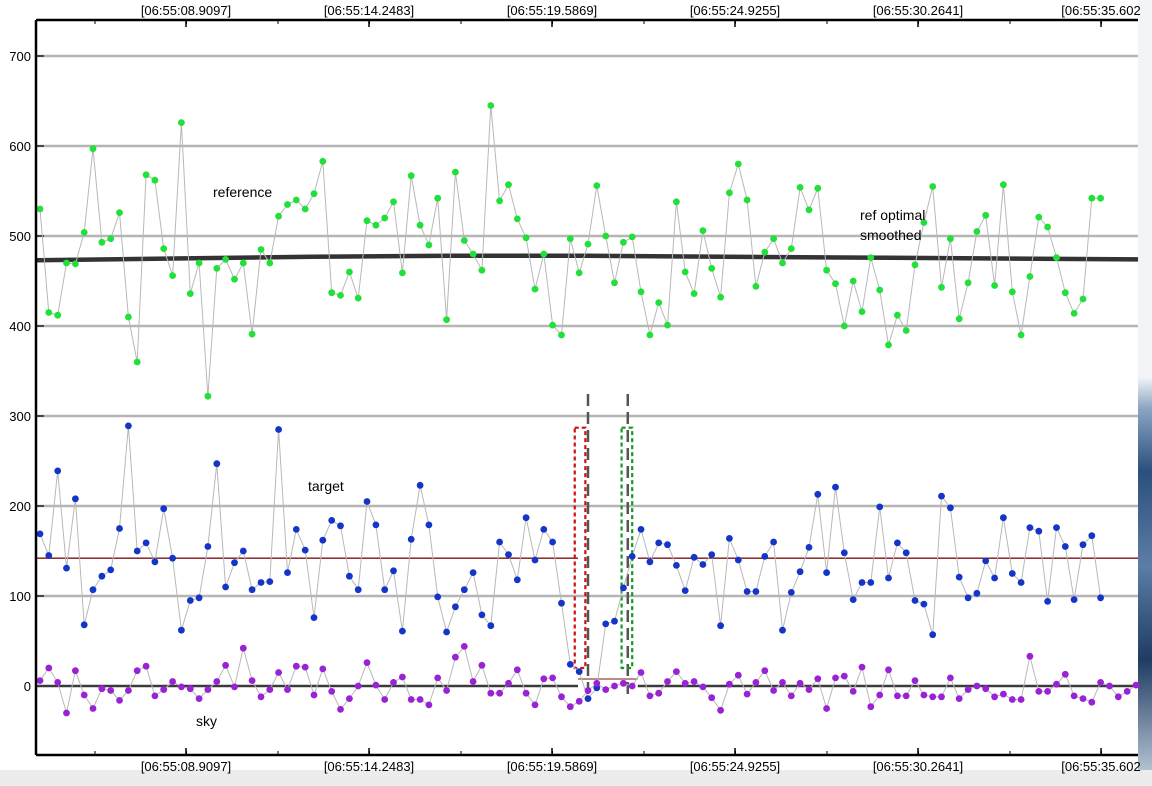 The image size is (1152, 786). Describe the element at coordinates (918, 766) in the screenshot. I see `x-tick-label-bottom: [06:55:30.2641]` at that location.